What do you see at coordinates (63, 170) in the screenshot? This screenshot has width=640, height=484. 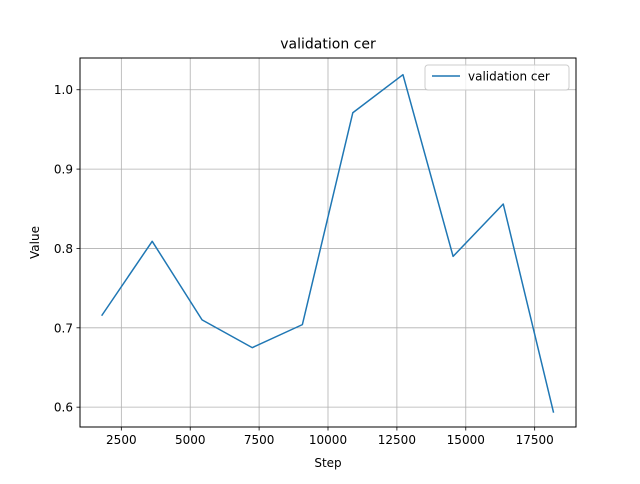 I see `y-tick-label: 0.9` at bounding box center [63, 170].